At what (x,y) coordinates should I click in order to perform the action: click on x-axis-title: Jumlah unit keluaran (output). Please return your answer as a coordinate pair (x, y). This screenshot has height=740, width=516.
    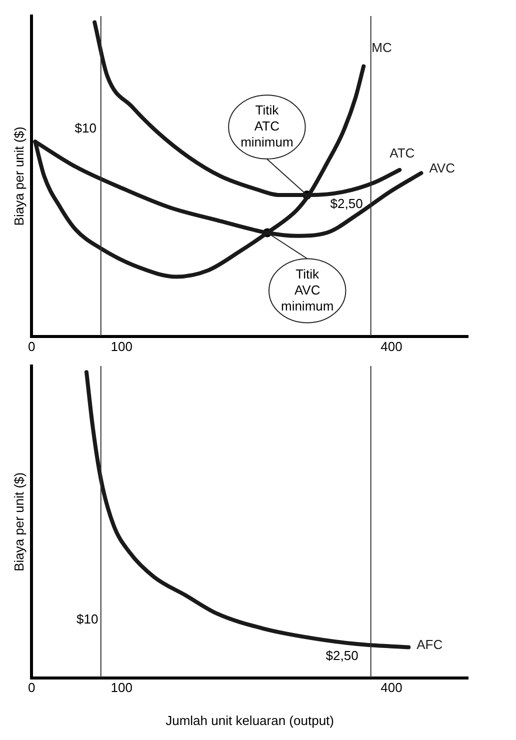
    Looking at the image, I should click on (250, 720).